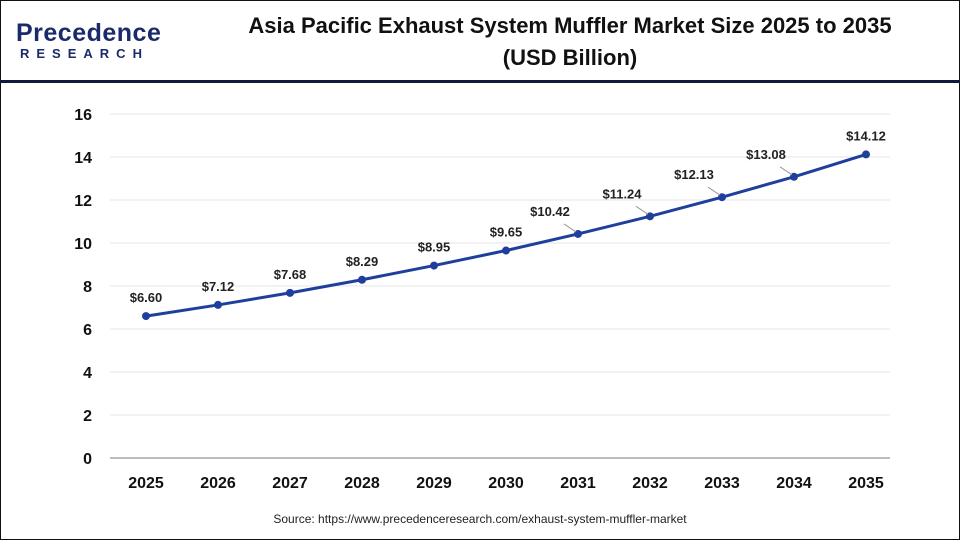 Image resolution: width=960 pixels, height=540 pixels. Describe the element at coordinates (506, 232) in the screenshot. I see `data-label: $9.65` at that location.